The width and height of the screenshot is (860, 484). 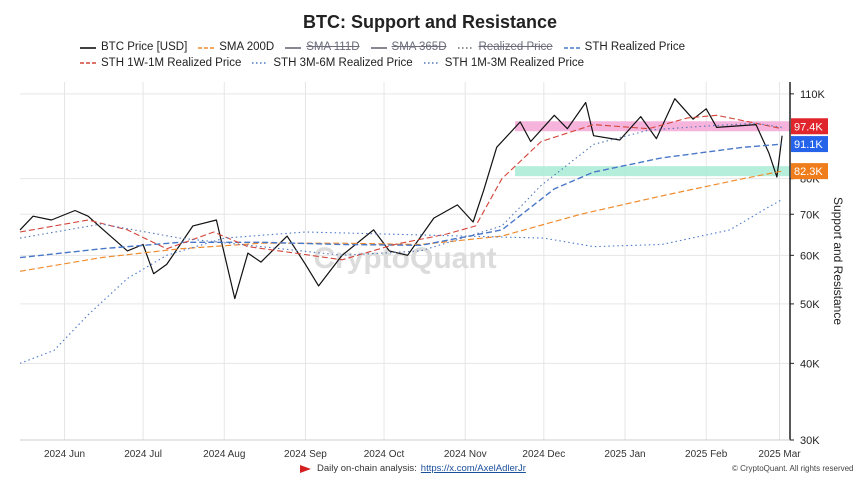 I want to click on legend-item: STH Realized Price, so click(x=624, y=47).